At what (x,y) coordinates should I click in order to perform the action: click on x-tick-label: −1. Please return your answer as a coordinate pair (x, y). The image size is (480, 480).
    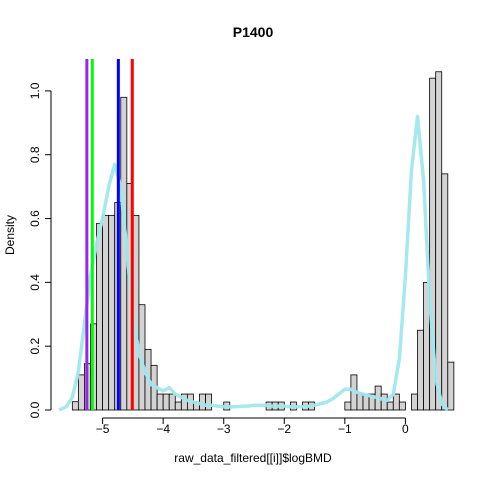
    Looking at the image, I should click on (345, 429).